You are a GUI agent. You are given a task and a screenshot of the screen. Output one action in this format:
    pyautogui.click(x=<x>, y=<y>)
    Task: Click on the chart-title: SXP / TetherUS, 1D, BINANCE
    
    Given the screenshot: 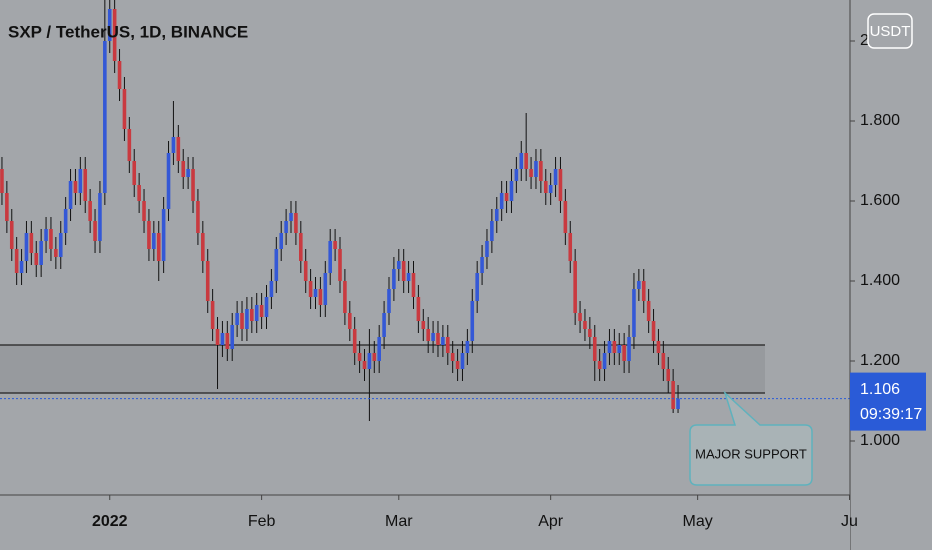 What is the action you would take?
    pyautogui.click(x=128, y=31)
    